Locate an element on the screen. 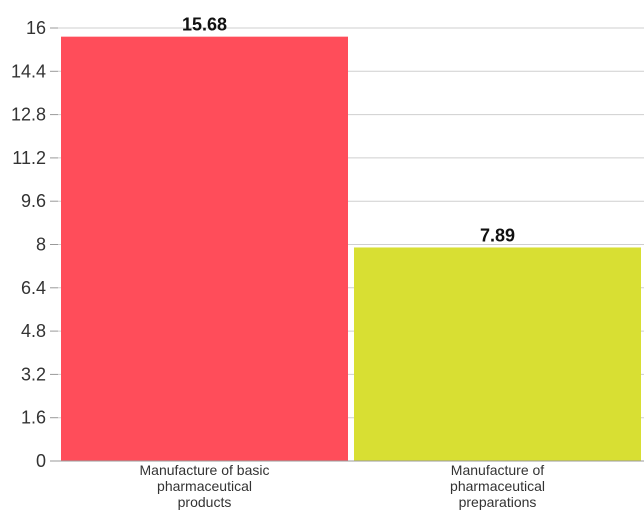 This screenshot has width=644, height=517. x-category-label: preparations is located at coordinates (498, 502).